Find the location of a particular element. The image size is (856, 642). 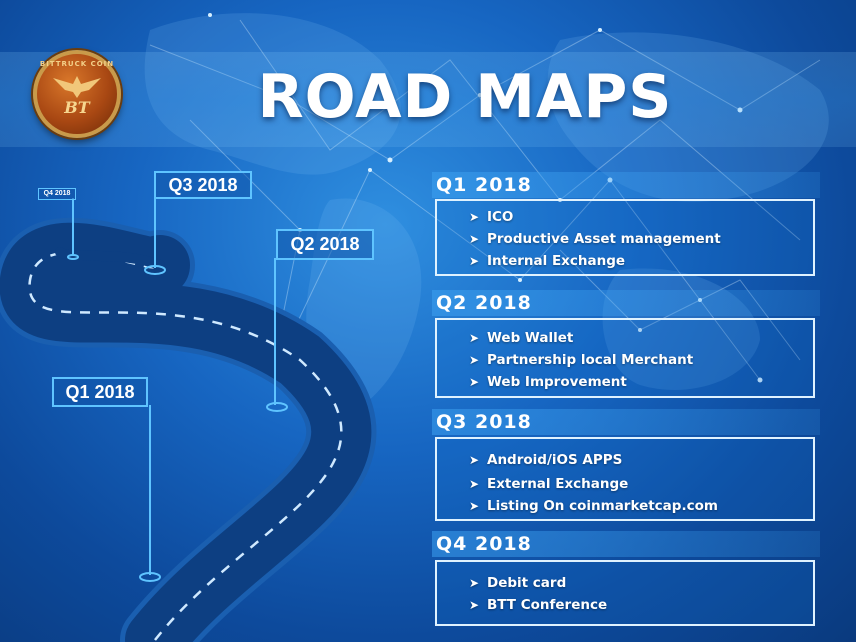

list-item: ➤ ICO is located at coordinates (491, 217).